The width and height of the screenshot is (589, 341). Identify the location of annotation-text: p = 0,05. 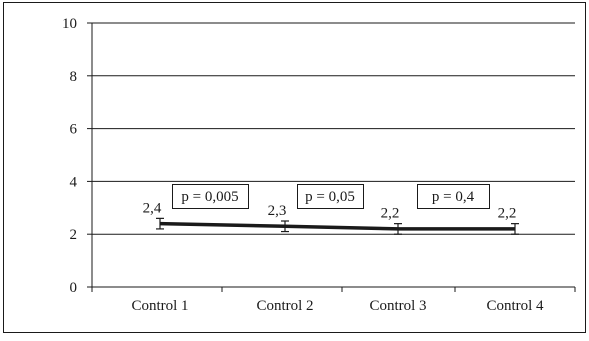
(330, 197).